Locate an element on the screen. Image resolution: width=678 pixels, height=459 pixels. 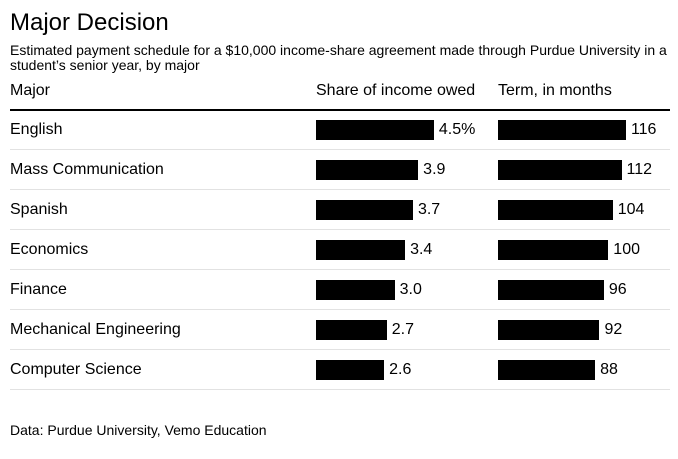
table-row: Spanish 3.7 104 is located at coordinates (340, 210).